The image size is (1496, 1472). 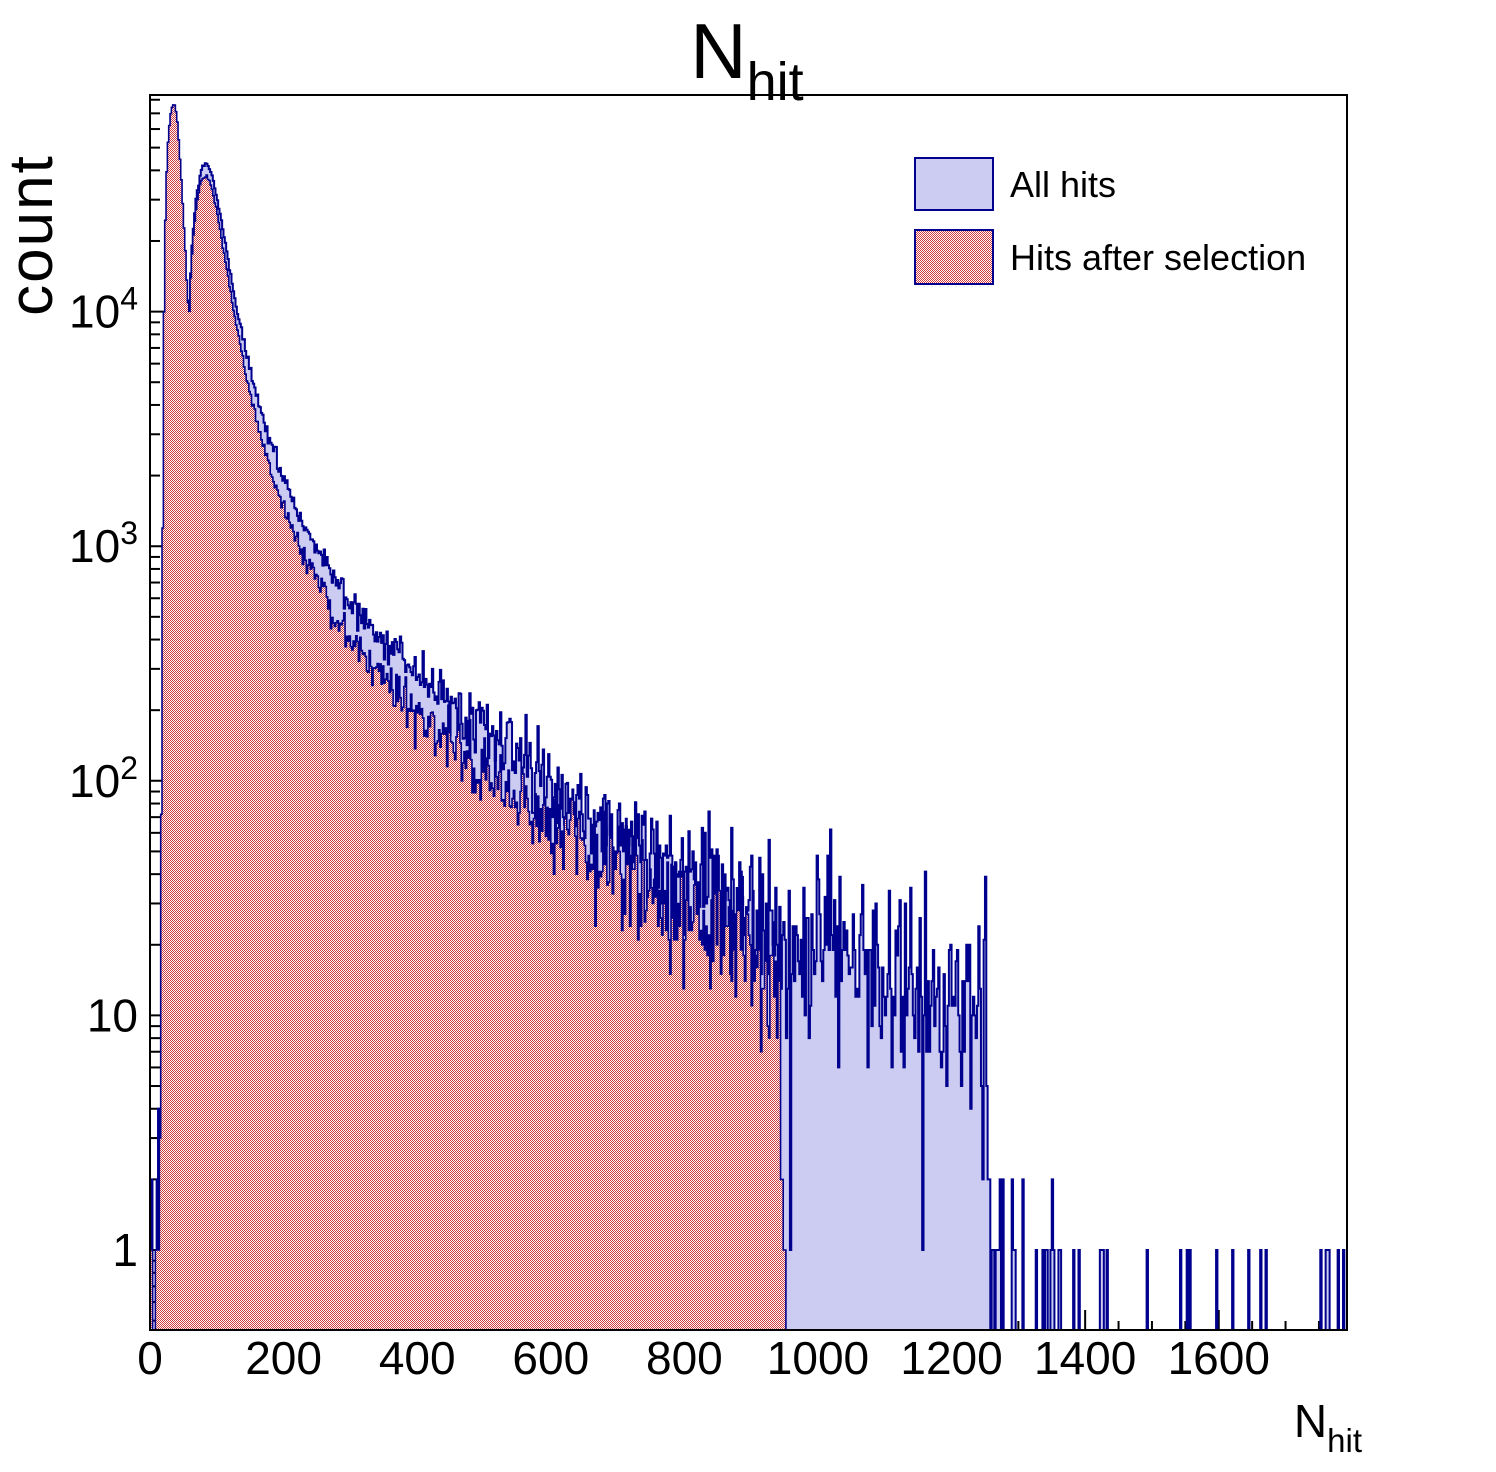 I want to click on plot-title-sub: hit, so click(x=775, y=82).